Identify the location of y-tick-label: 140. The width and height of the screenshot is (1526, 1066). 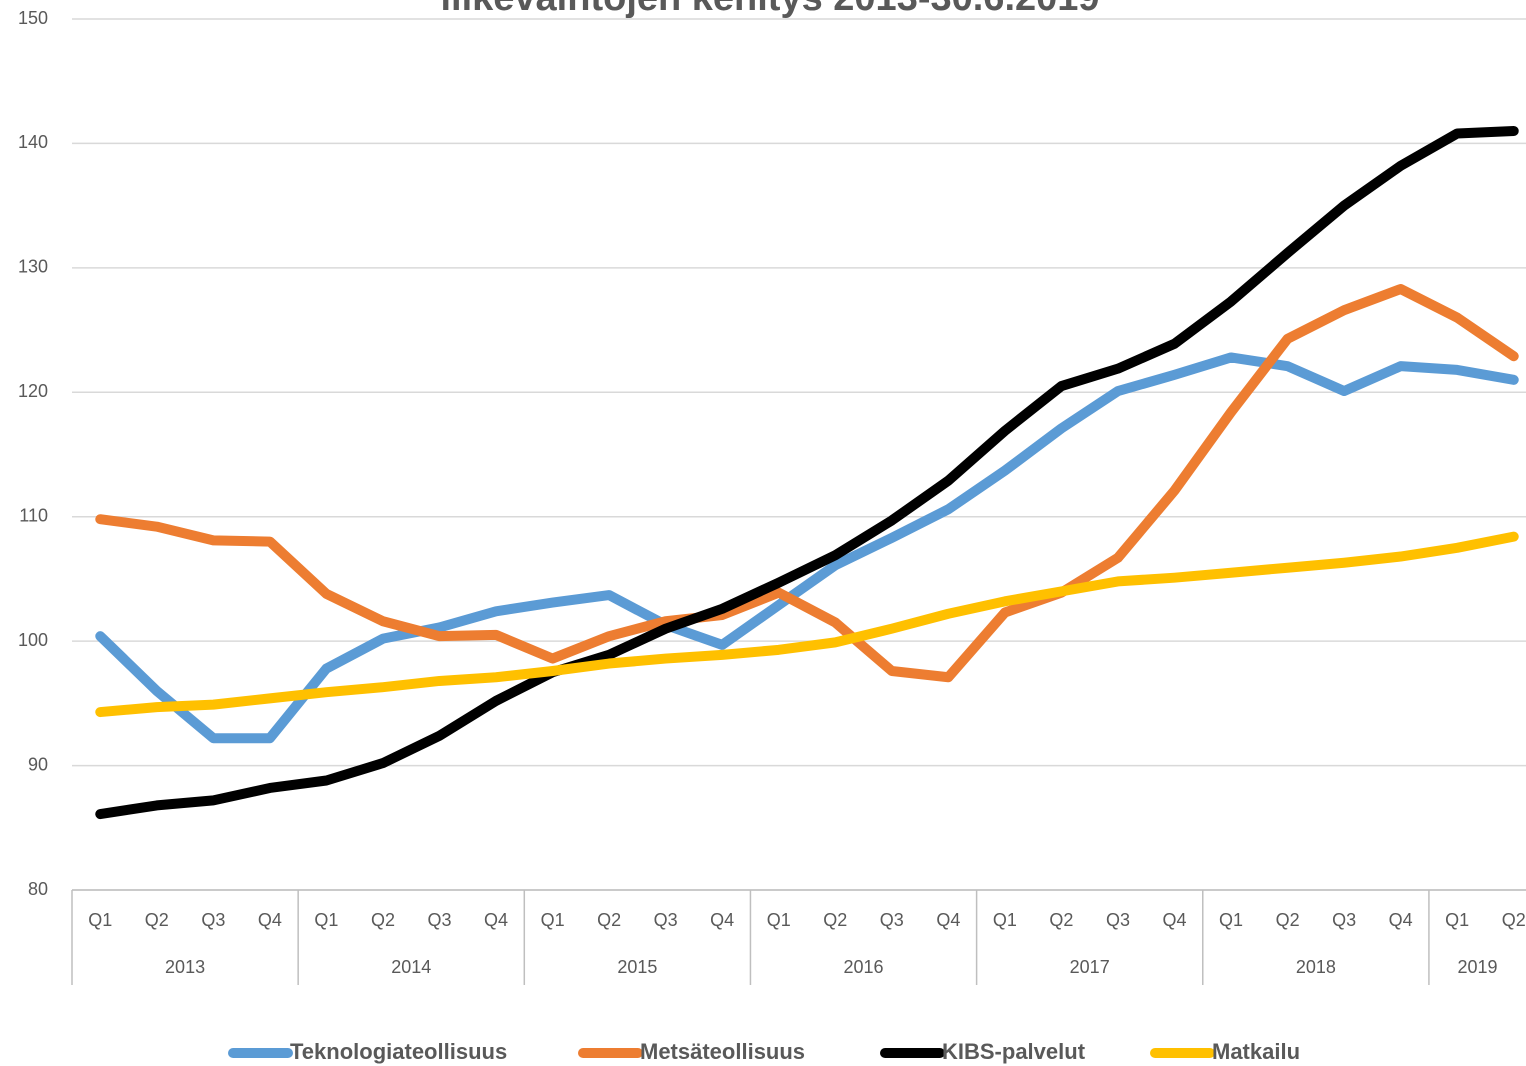
(33, 142).